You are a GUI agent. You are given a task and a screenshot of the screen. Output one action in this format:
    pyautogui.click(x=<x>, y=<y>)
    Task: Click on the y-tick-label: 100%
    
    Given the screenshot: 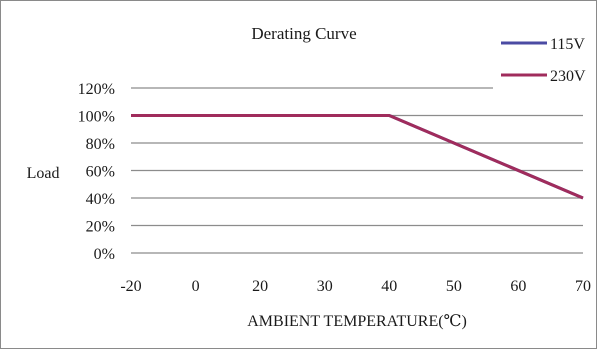 What is the action you would take?
    pyautogui.click(x=96, y=117)
    